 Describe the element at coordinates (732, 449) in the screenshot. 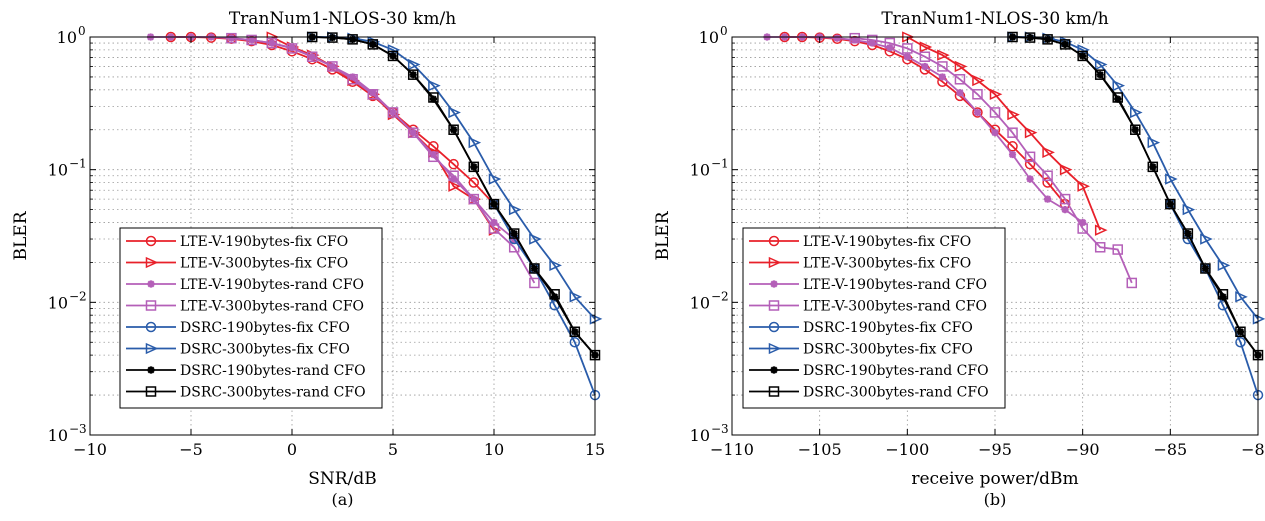

I see `x-tick-label: −110` at that location.